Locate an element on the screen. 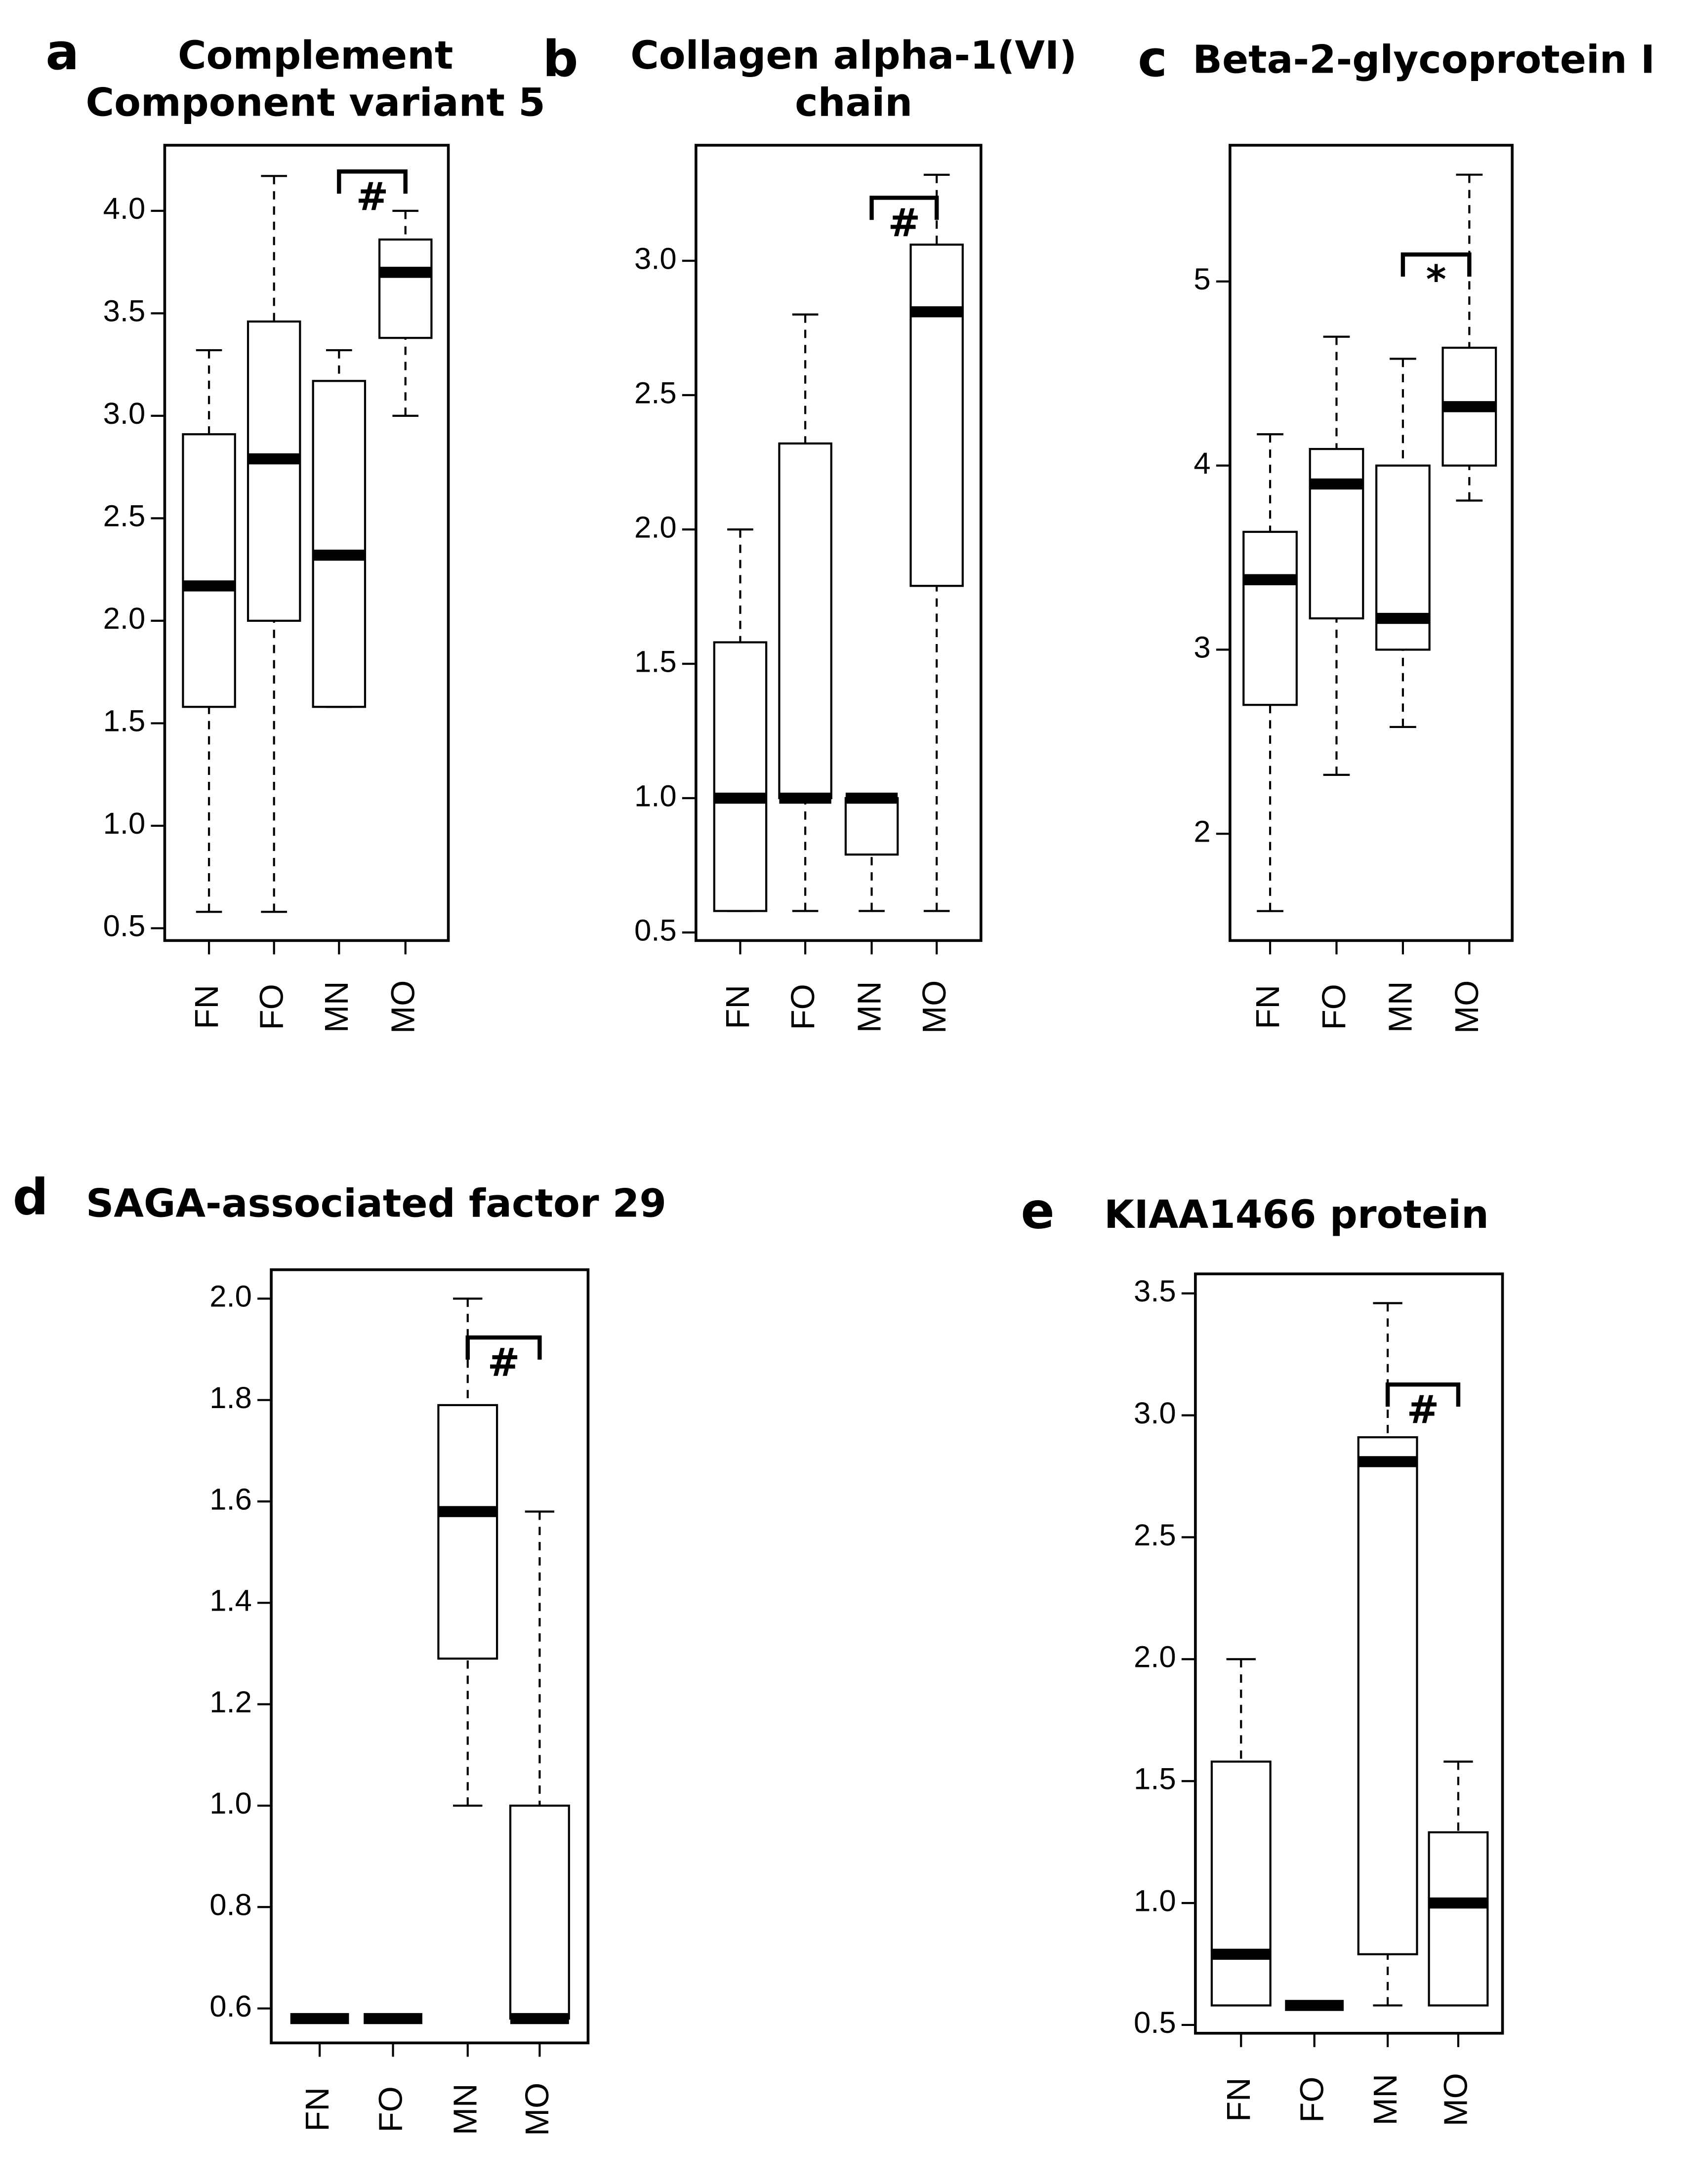  y-tick-label: 1.2 is located at coordinates (231, 1702).